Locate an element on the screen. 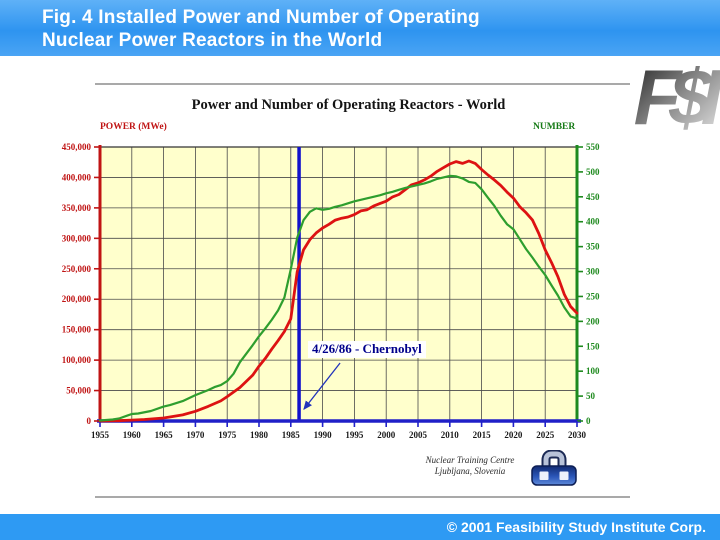 The height and width of the screenshot is (540, 720). right-tick-label: 50 is located at coordinates (591, 396).